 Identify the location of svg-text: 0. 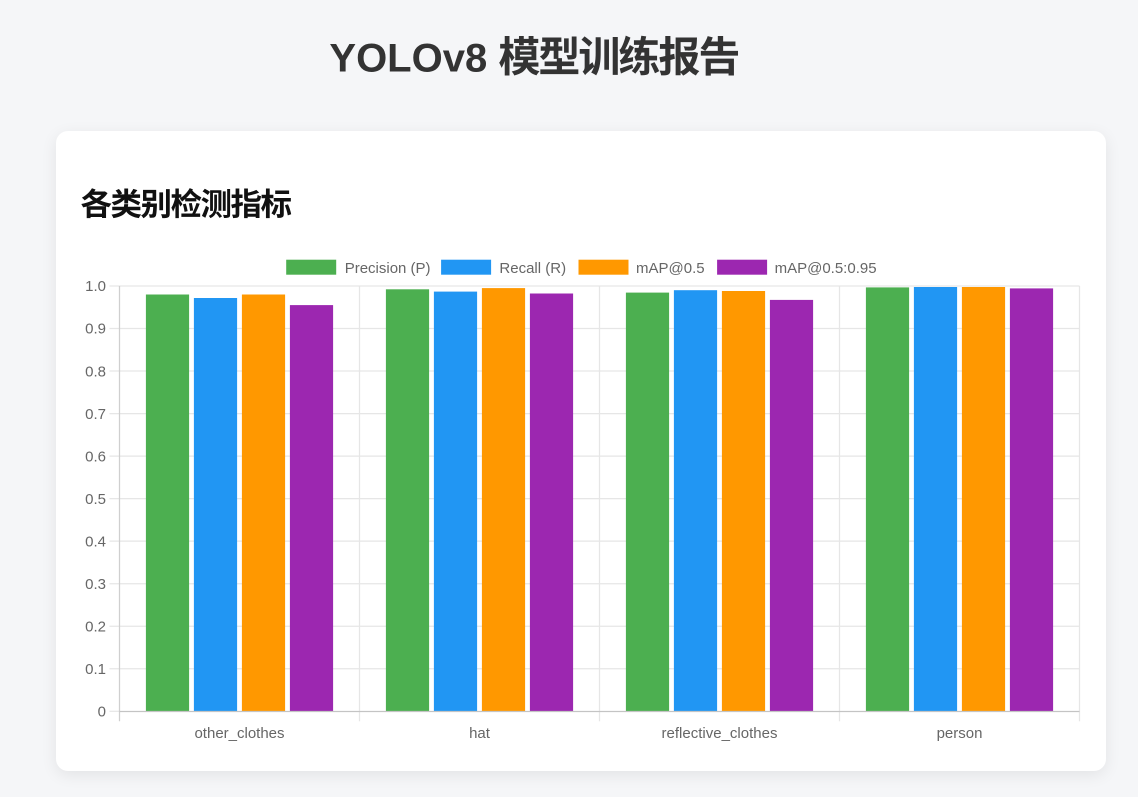
(102, 712).